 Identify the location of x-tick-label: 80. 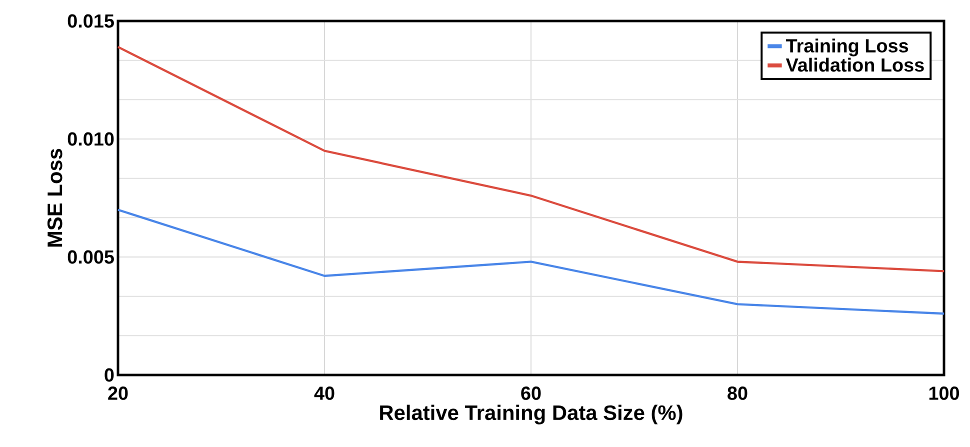
(738, 393).